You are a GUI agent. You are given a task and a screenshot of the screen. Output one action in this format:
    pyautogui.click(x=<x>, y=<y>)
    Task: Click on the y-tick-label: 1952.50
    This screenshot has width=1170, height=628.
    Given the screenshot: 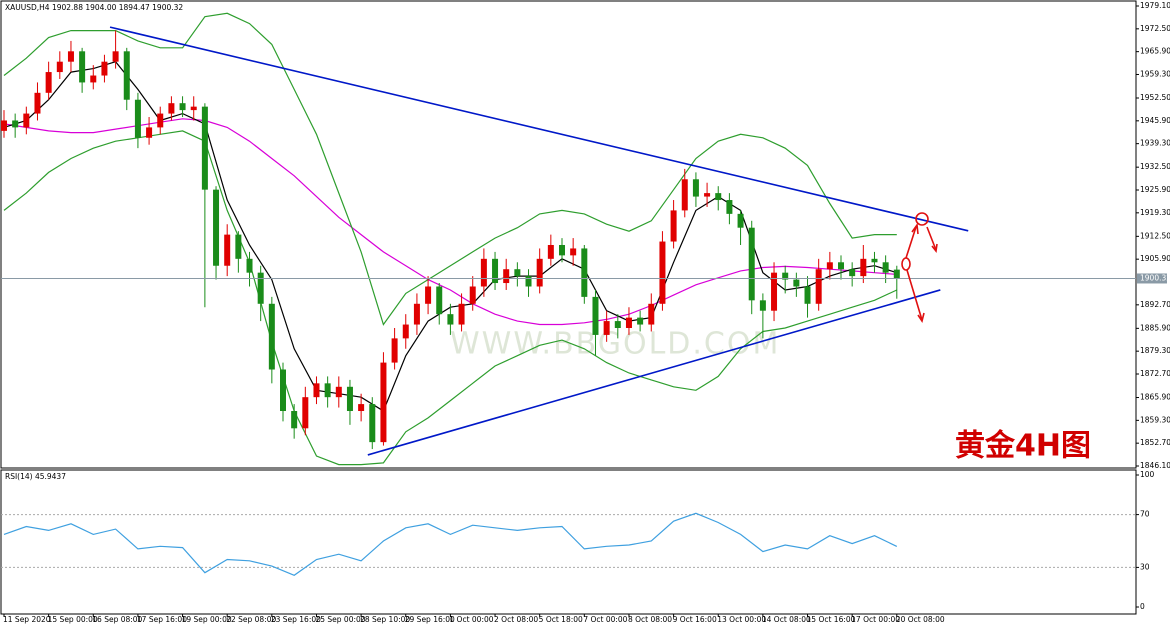 What is the action you would take?
    pyautogui.click(x=1155, y=97)
    